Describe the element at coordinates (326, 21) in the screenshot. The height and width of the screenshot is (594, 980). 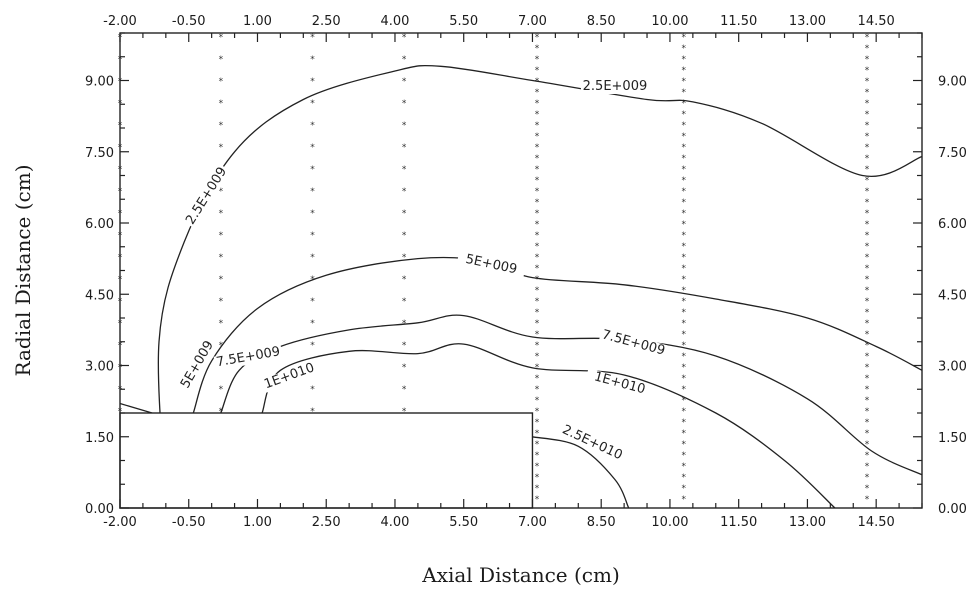
I see `x-top-tick-label: 2.50` at that location.